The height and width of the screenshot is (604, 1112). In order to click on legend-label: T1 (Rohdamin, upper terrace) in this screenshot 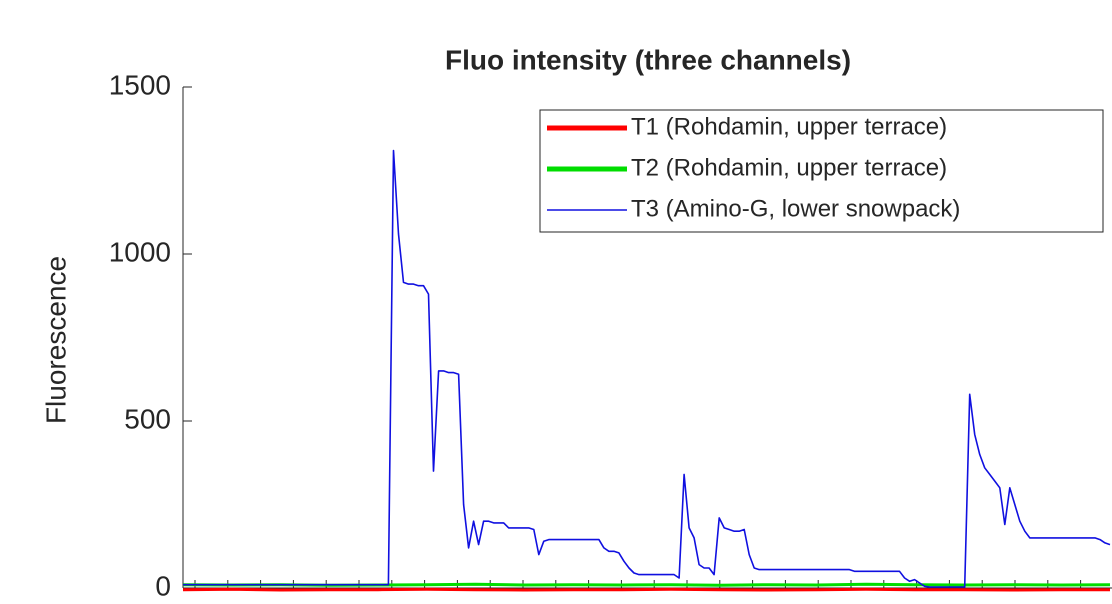, I will do `click(789, 126)`.